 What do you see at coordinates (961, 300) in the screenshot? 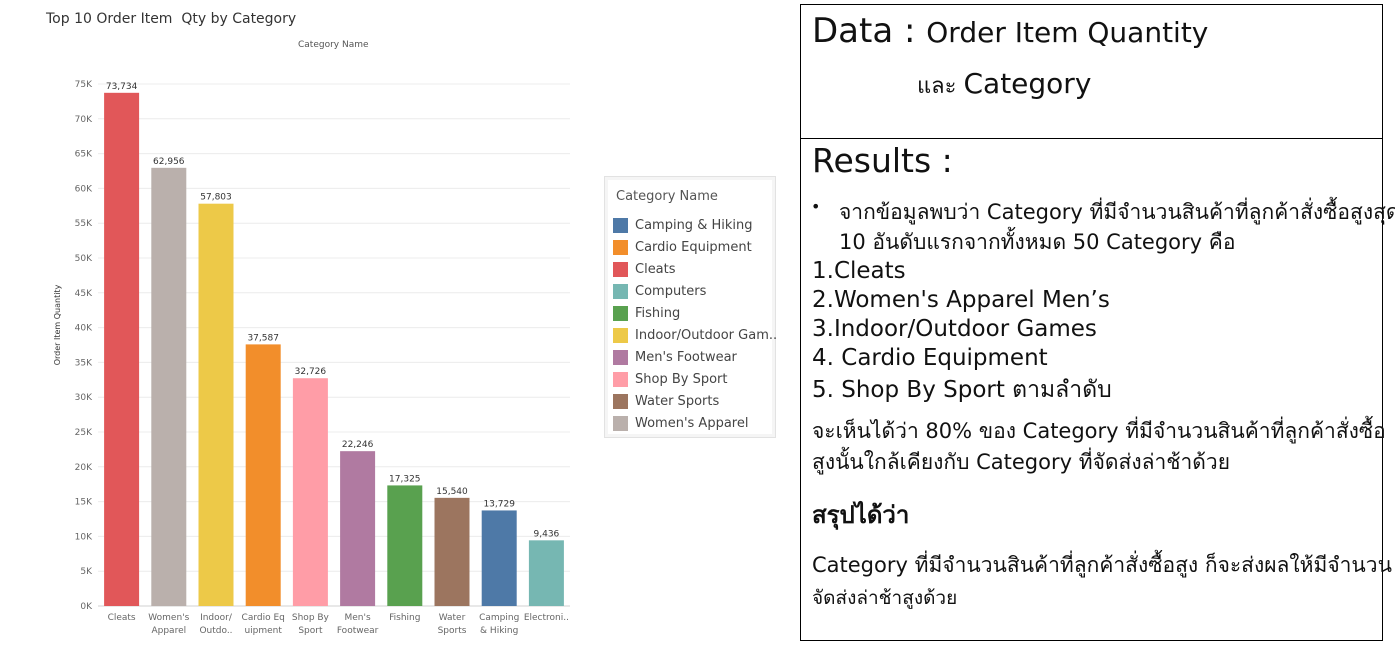
I see `list-item: 2.Women's Apparel Men’s` at bounding box center [961, 300].